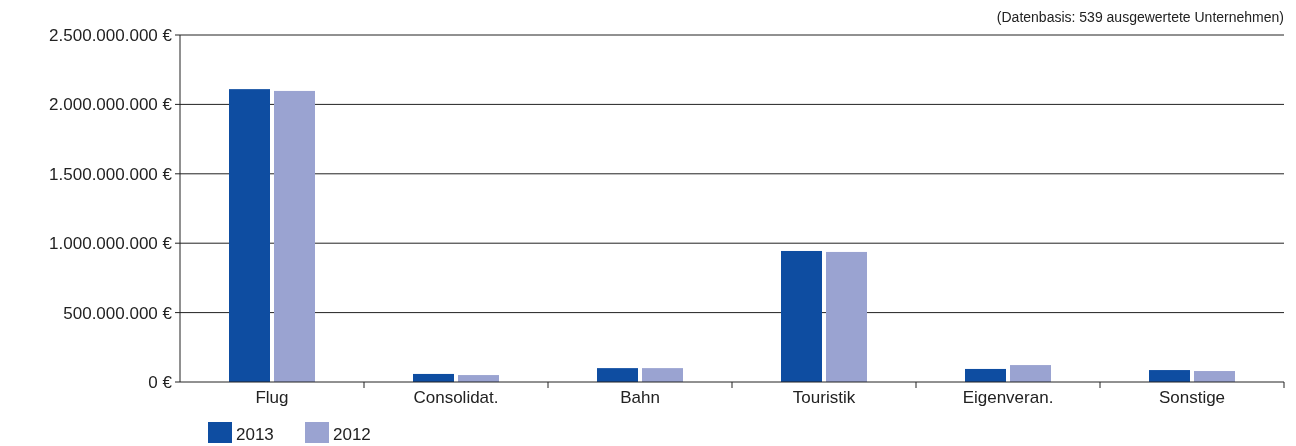 This screenshot has width=1296, height=446. I want to click on y-tick-label: 2.500.000.000 €, so click(111, 35).